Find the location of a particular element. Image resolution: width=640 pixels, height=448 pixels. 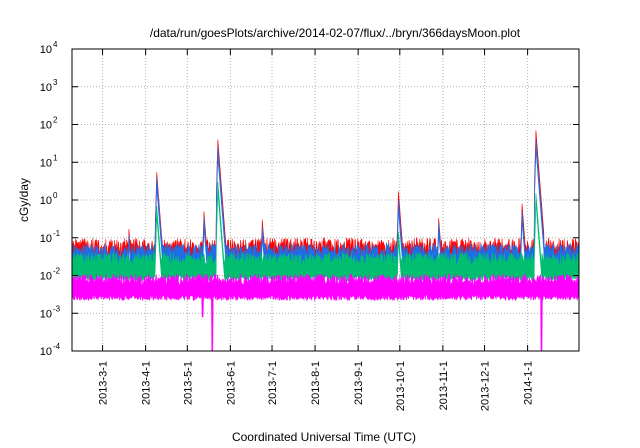

y-axis-label: cGy/day is located at coordinates (24, 200).